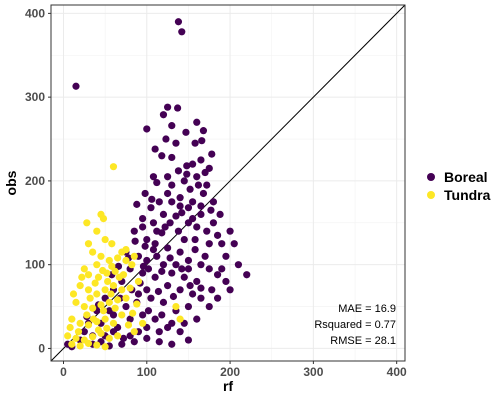 The width and height of the screenshot is (500, 400). What do you see at coordinates (466, 177) in the screenshot?
I see `legend-label-boreal: Boreal` at bounding box center [466, 177].